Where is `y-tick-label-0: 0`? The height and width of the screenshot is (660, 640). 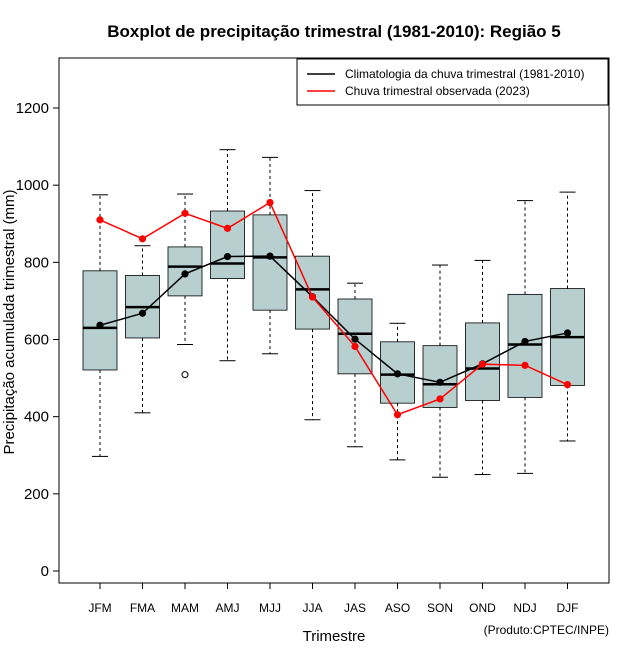
y-tick-label-0: 0 is located at coordinates (45, 571).